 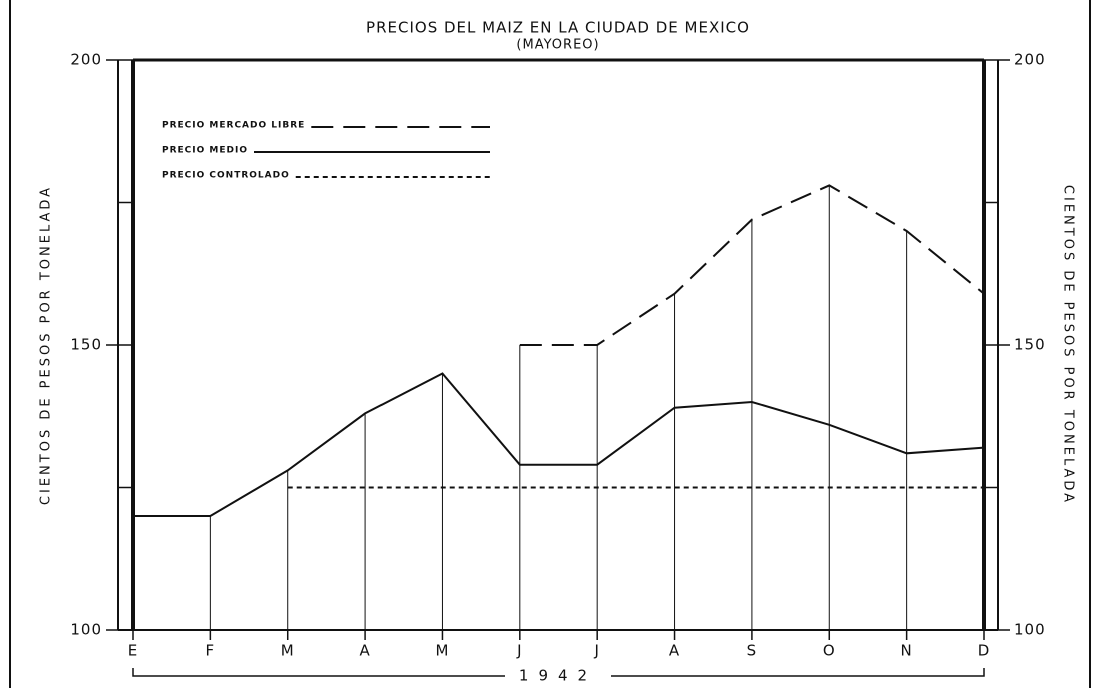 What do you see at coordinates (557, 45) in the screenshot?
I see `chart-subtitle: (MAYOREO)` at bounding box center [557, 45].